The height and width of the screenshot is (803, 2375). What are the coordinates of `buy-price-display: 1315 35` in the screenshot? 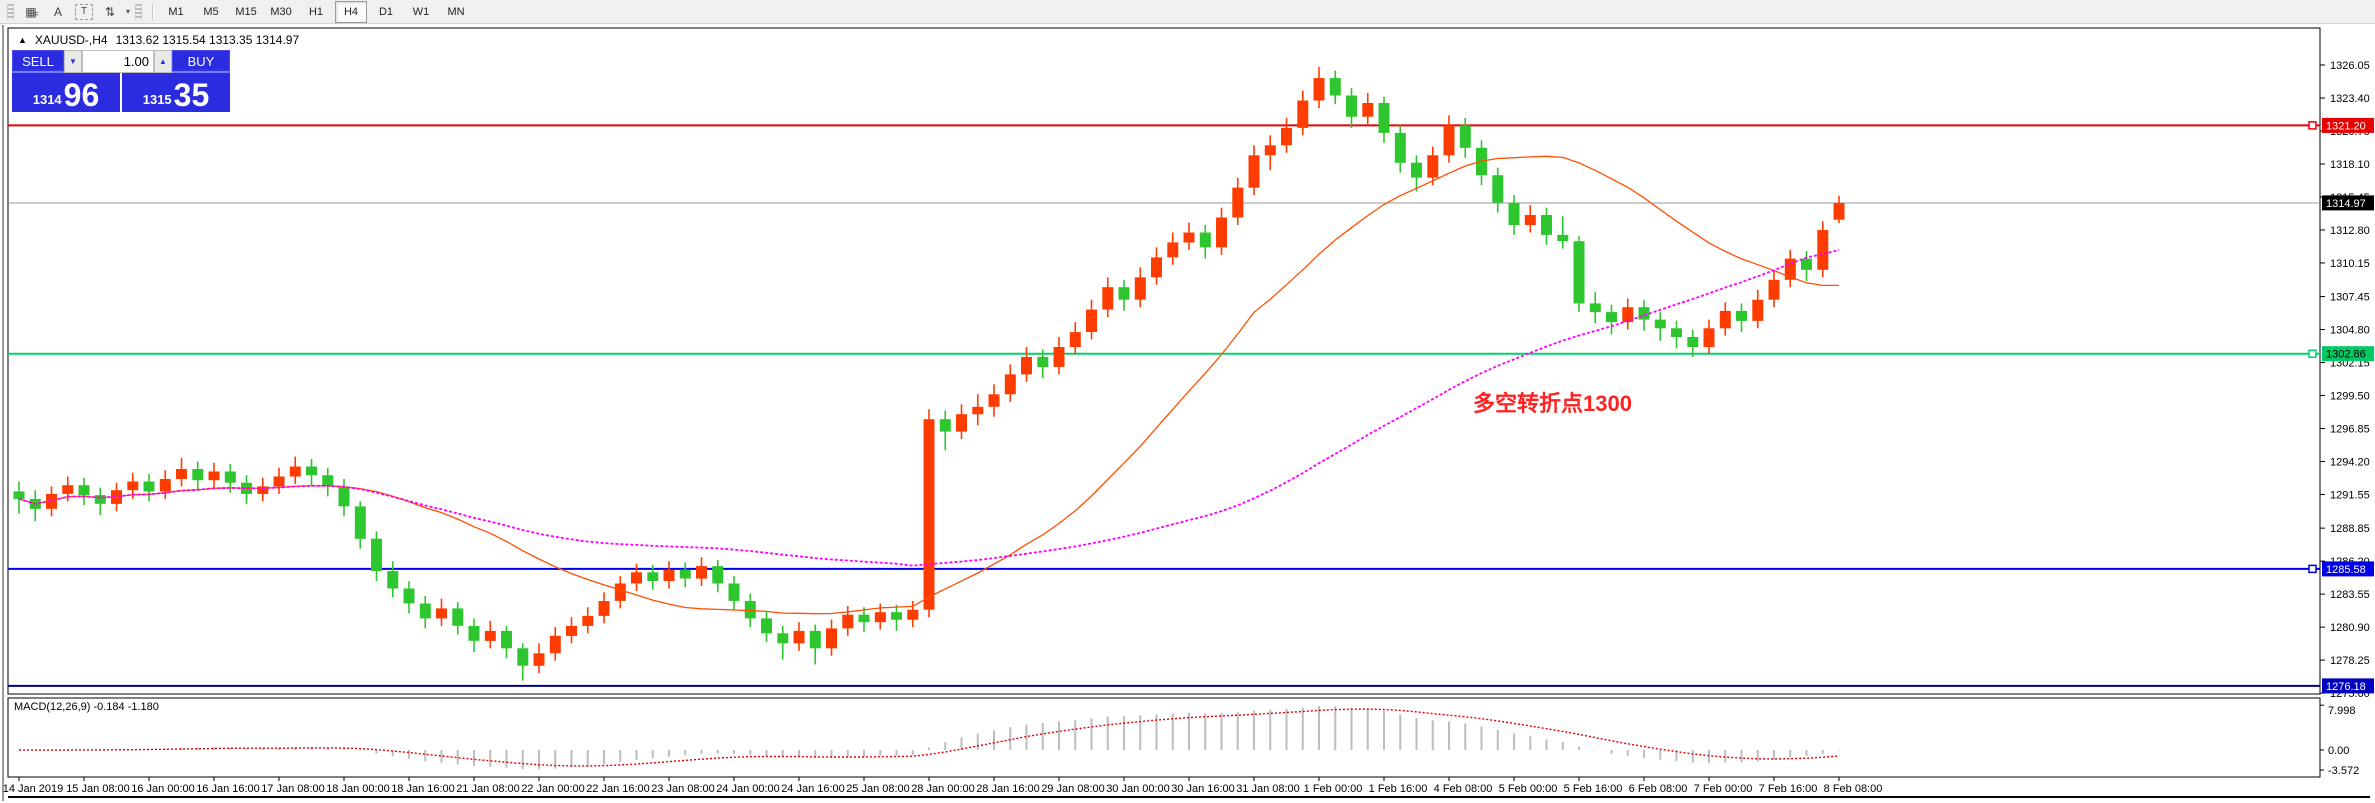 It's located at (176, 92).